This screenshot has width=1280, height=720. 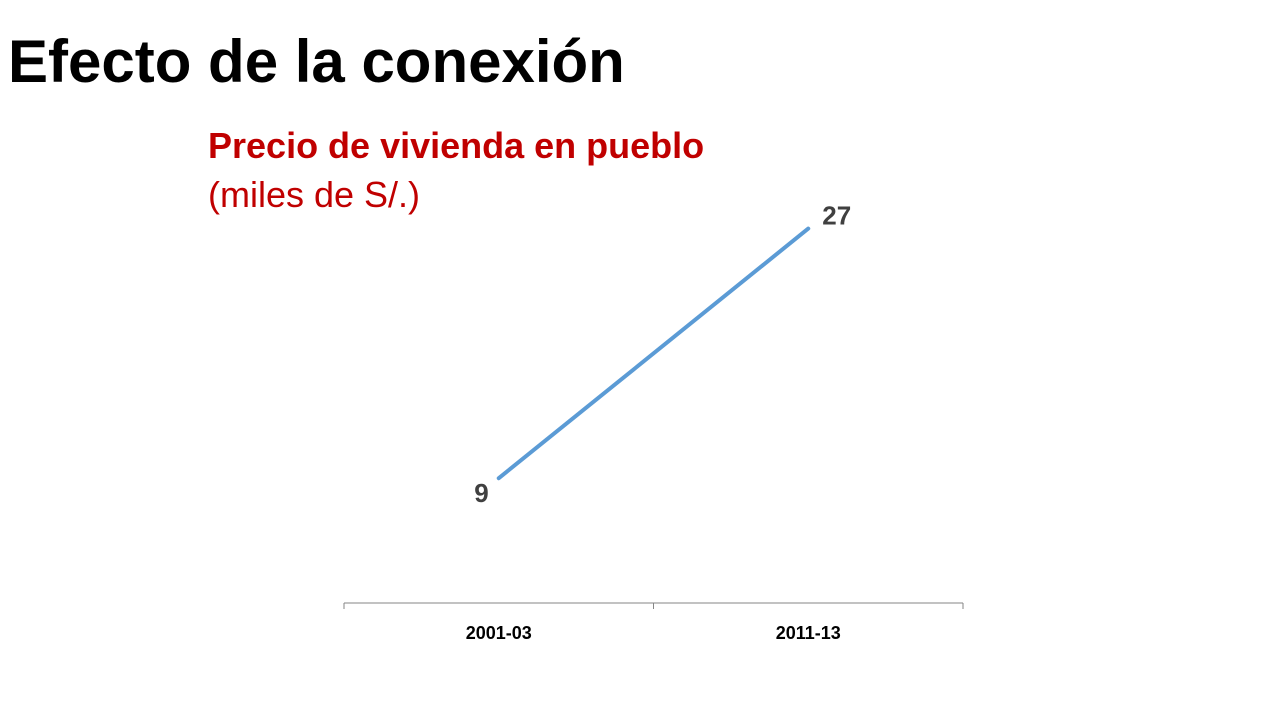 What do you see at coordinates (836, 216) in the screenshot?
I see `data-label: 27` at bounding box center [836, 216].